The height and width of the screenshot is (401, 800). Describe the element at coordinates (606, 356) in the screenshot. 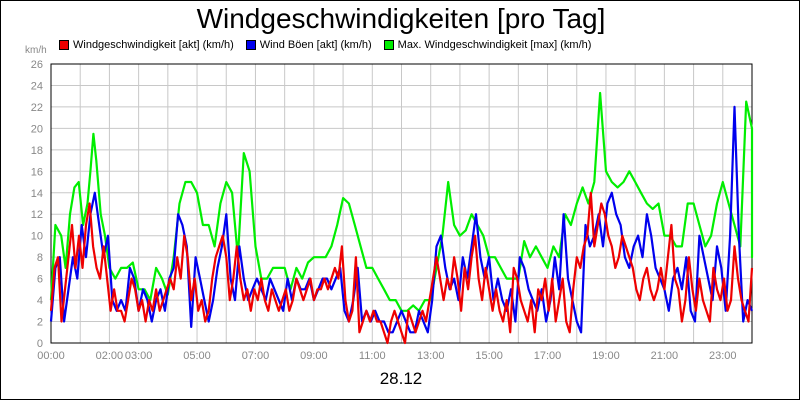

I see `x-tick-label: 19:00` at that location.